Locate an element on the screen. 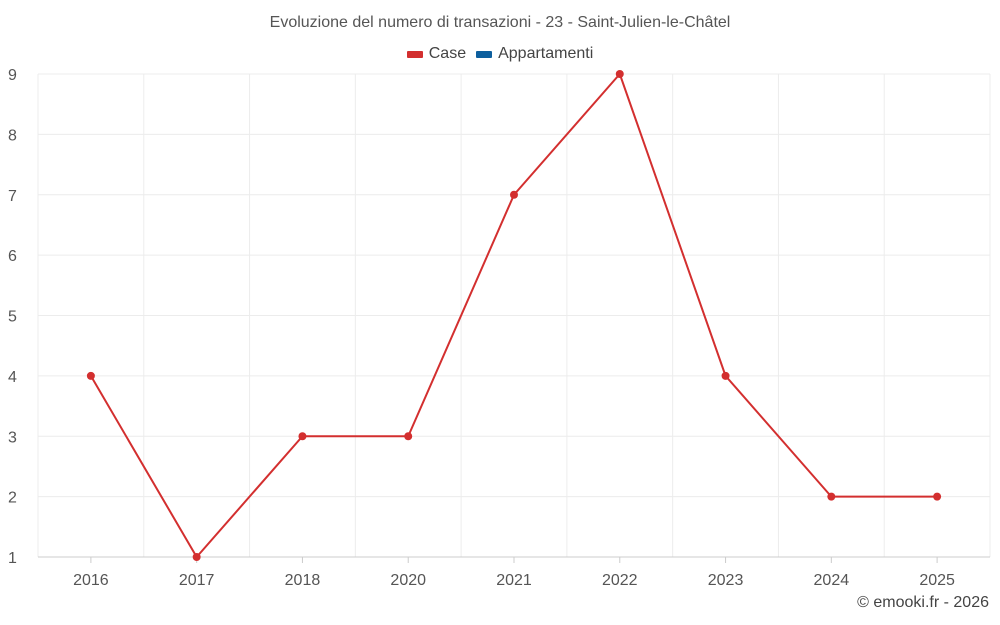 The image size is (1000, 625). x-tick-label: 2023 is located at coordinates (726, 580).